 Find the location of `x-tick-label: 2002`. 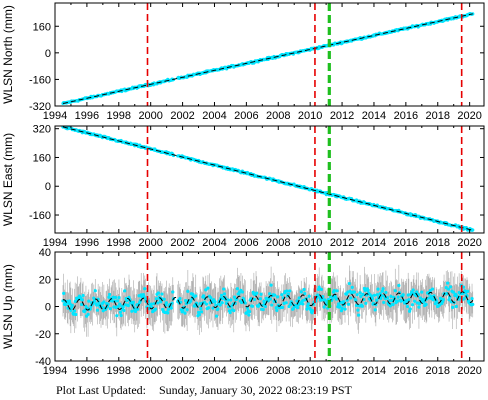

x-tick-label: 2002 is located at coordinates (182, 116).